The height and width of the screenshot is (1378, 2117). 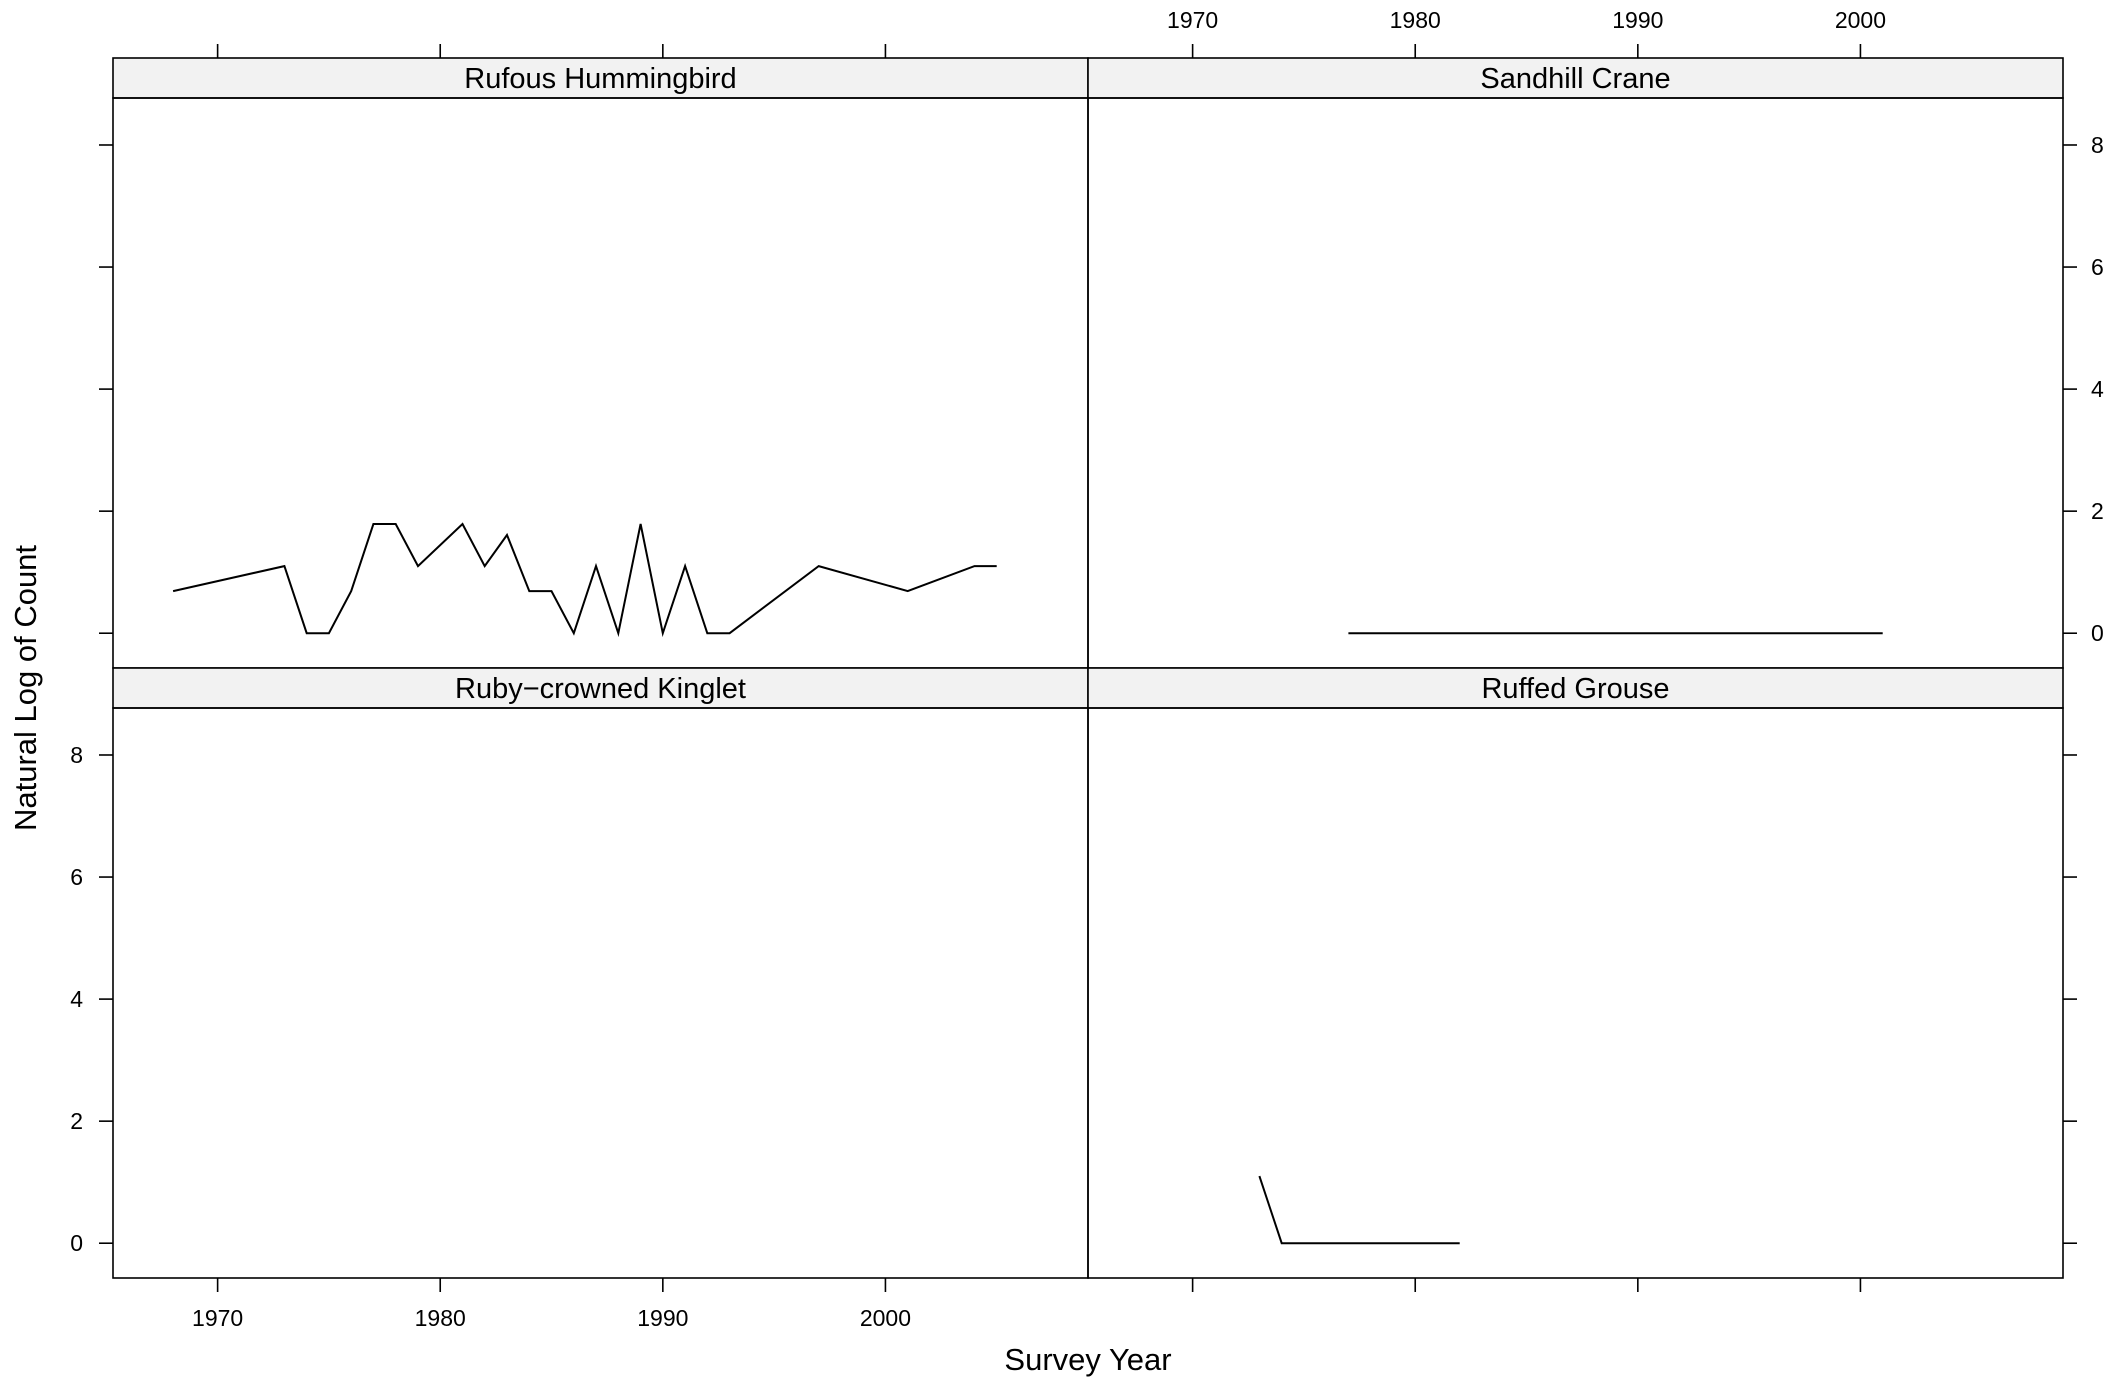 I want to click on panel-title: Rufous Hummingbird, so click(x=600, y=79).